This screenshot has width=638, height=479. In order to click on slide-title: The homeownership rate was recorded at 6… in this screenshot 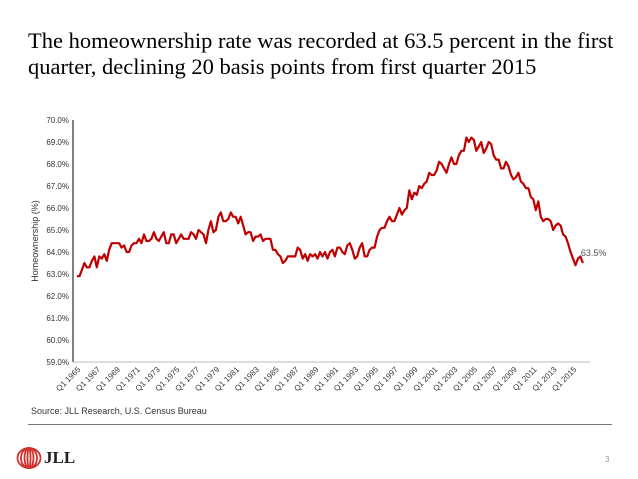, I will do `click(321, 53)`.